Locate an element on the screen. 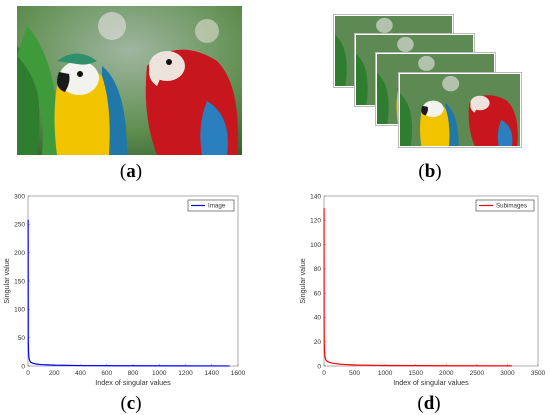 This screenshot has width=550, height=415. x-tick-label: 1400 is located at coordinates (212, 373).